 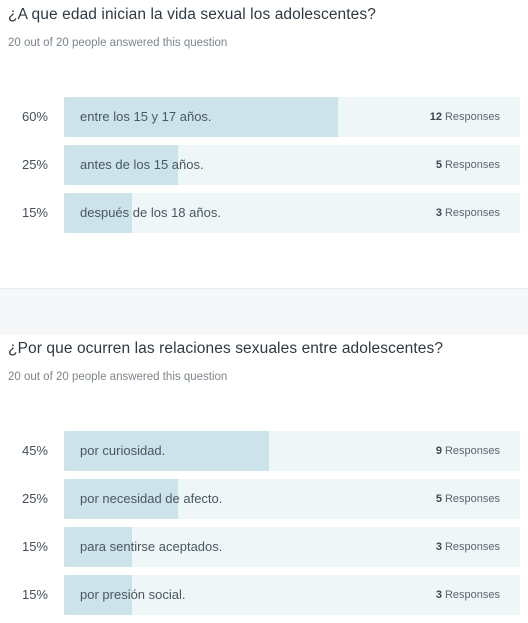 I want to click on answer-bar: después de los 18 años. 3 Responses, so click(x=292, y=213).